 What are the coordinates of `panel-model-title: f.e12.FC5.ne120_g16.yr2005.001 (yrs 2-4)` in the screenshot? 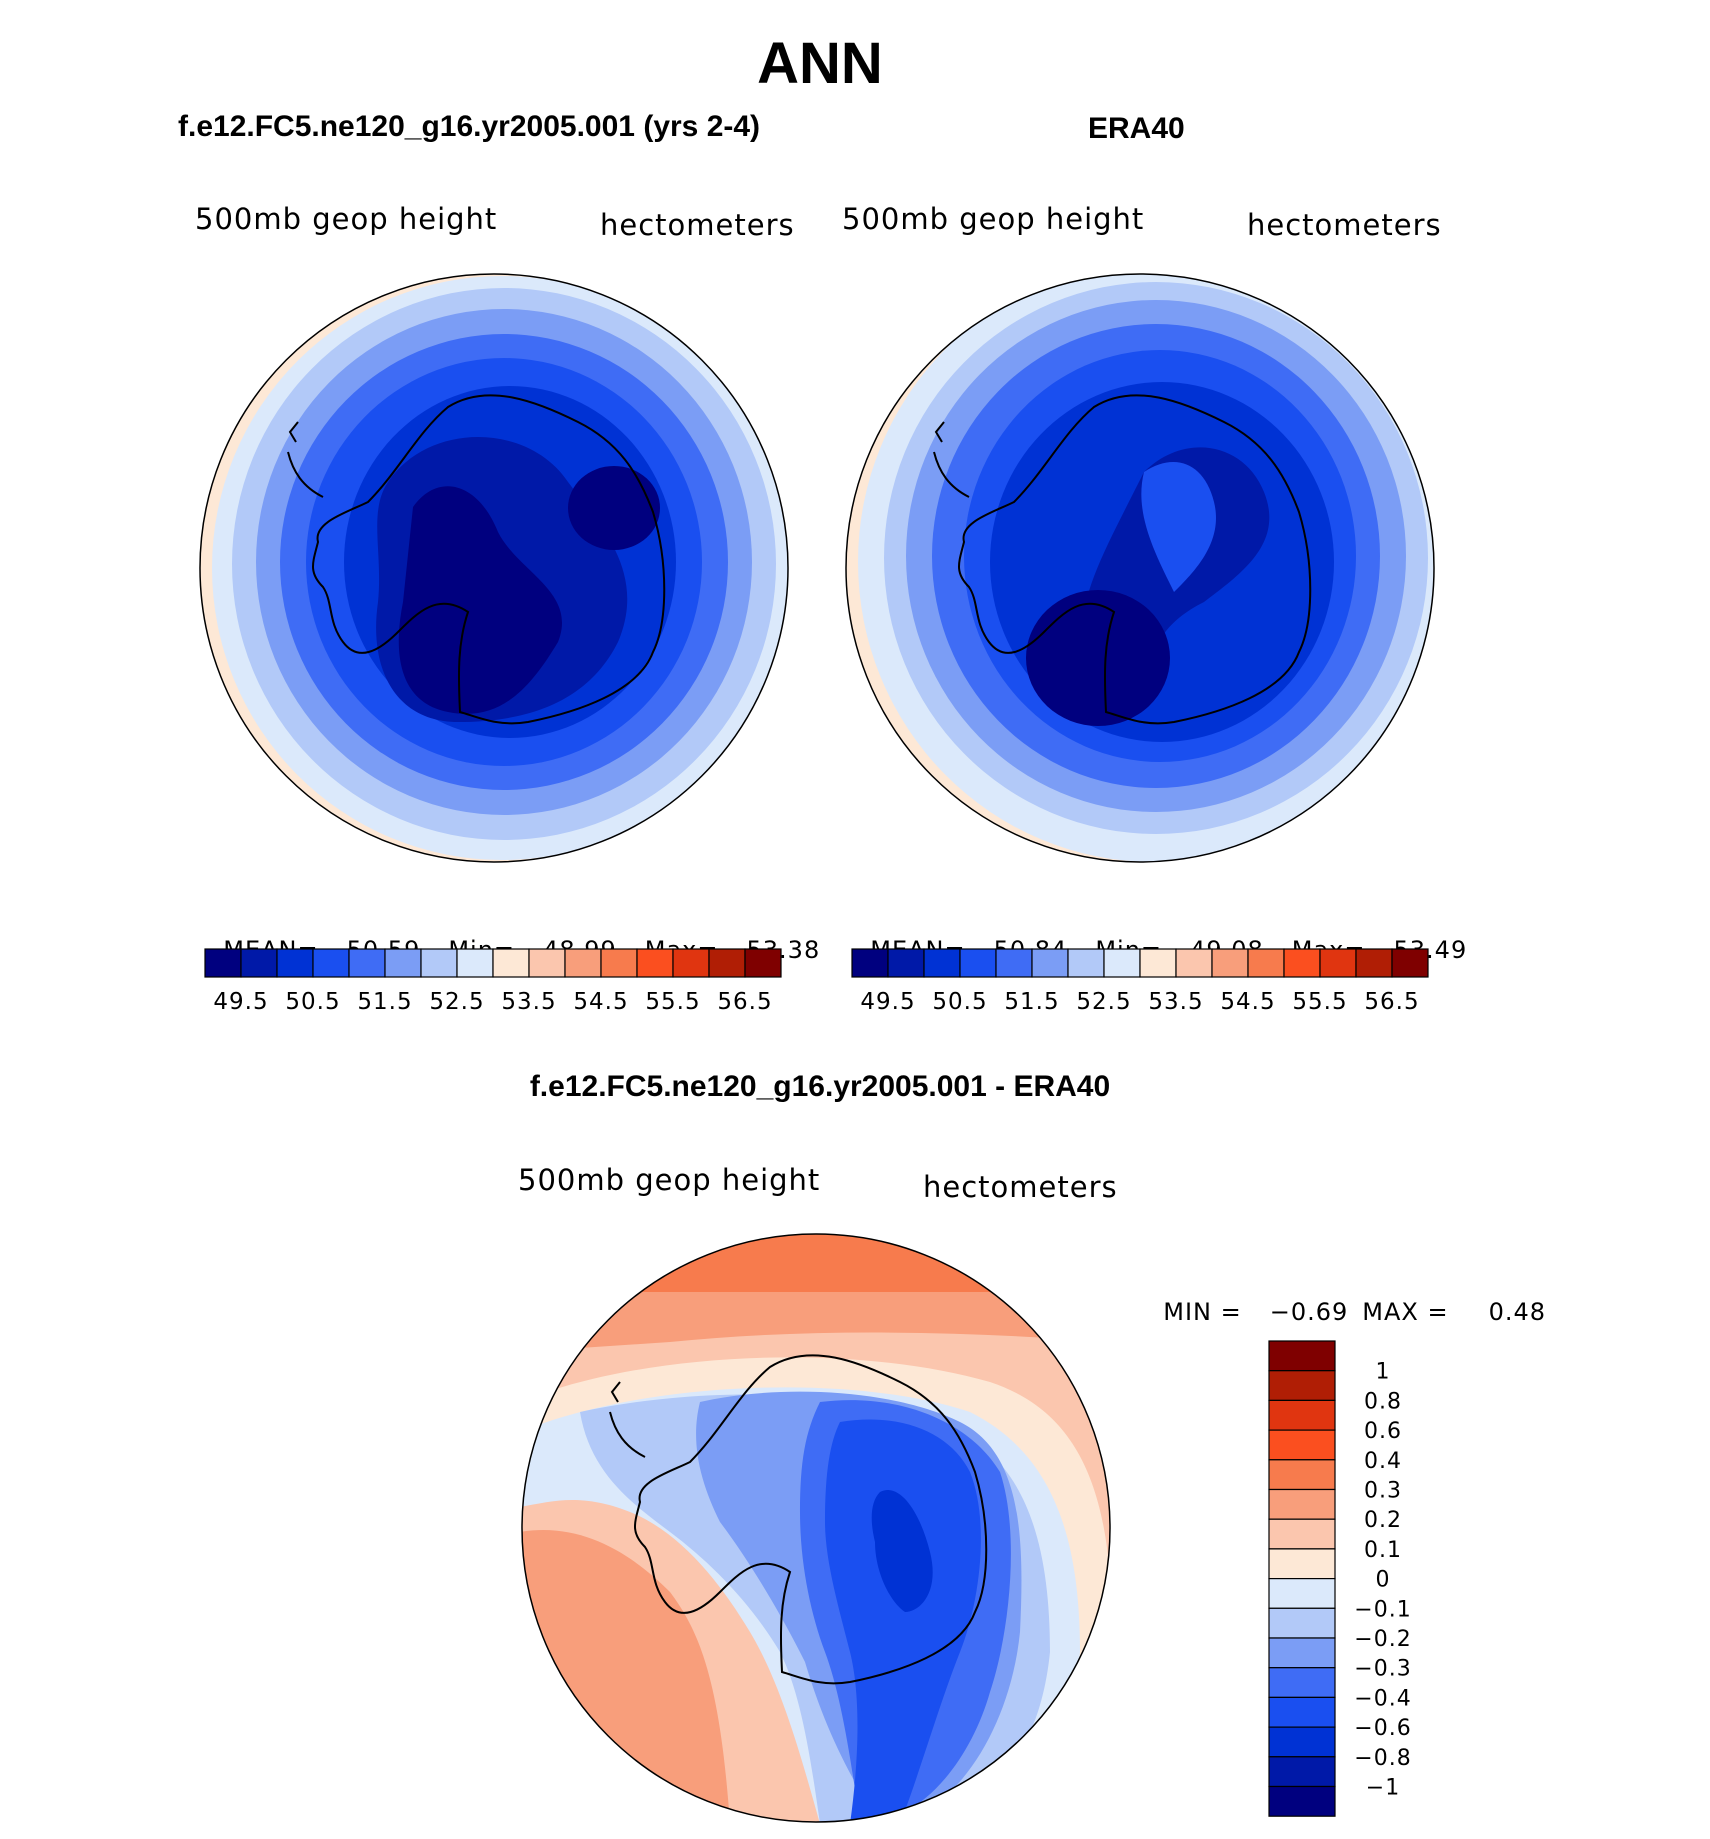 It's located at (469, 126).